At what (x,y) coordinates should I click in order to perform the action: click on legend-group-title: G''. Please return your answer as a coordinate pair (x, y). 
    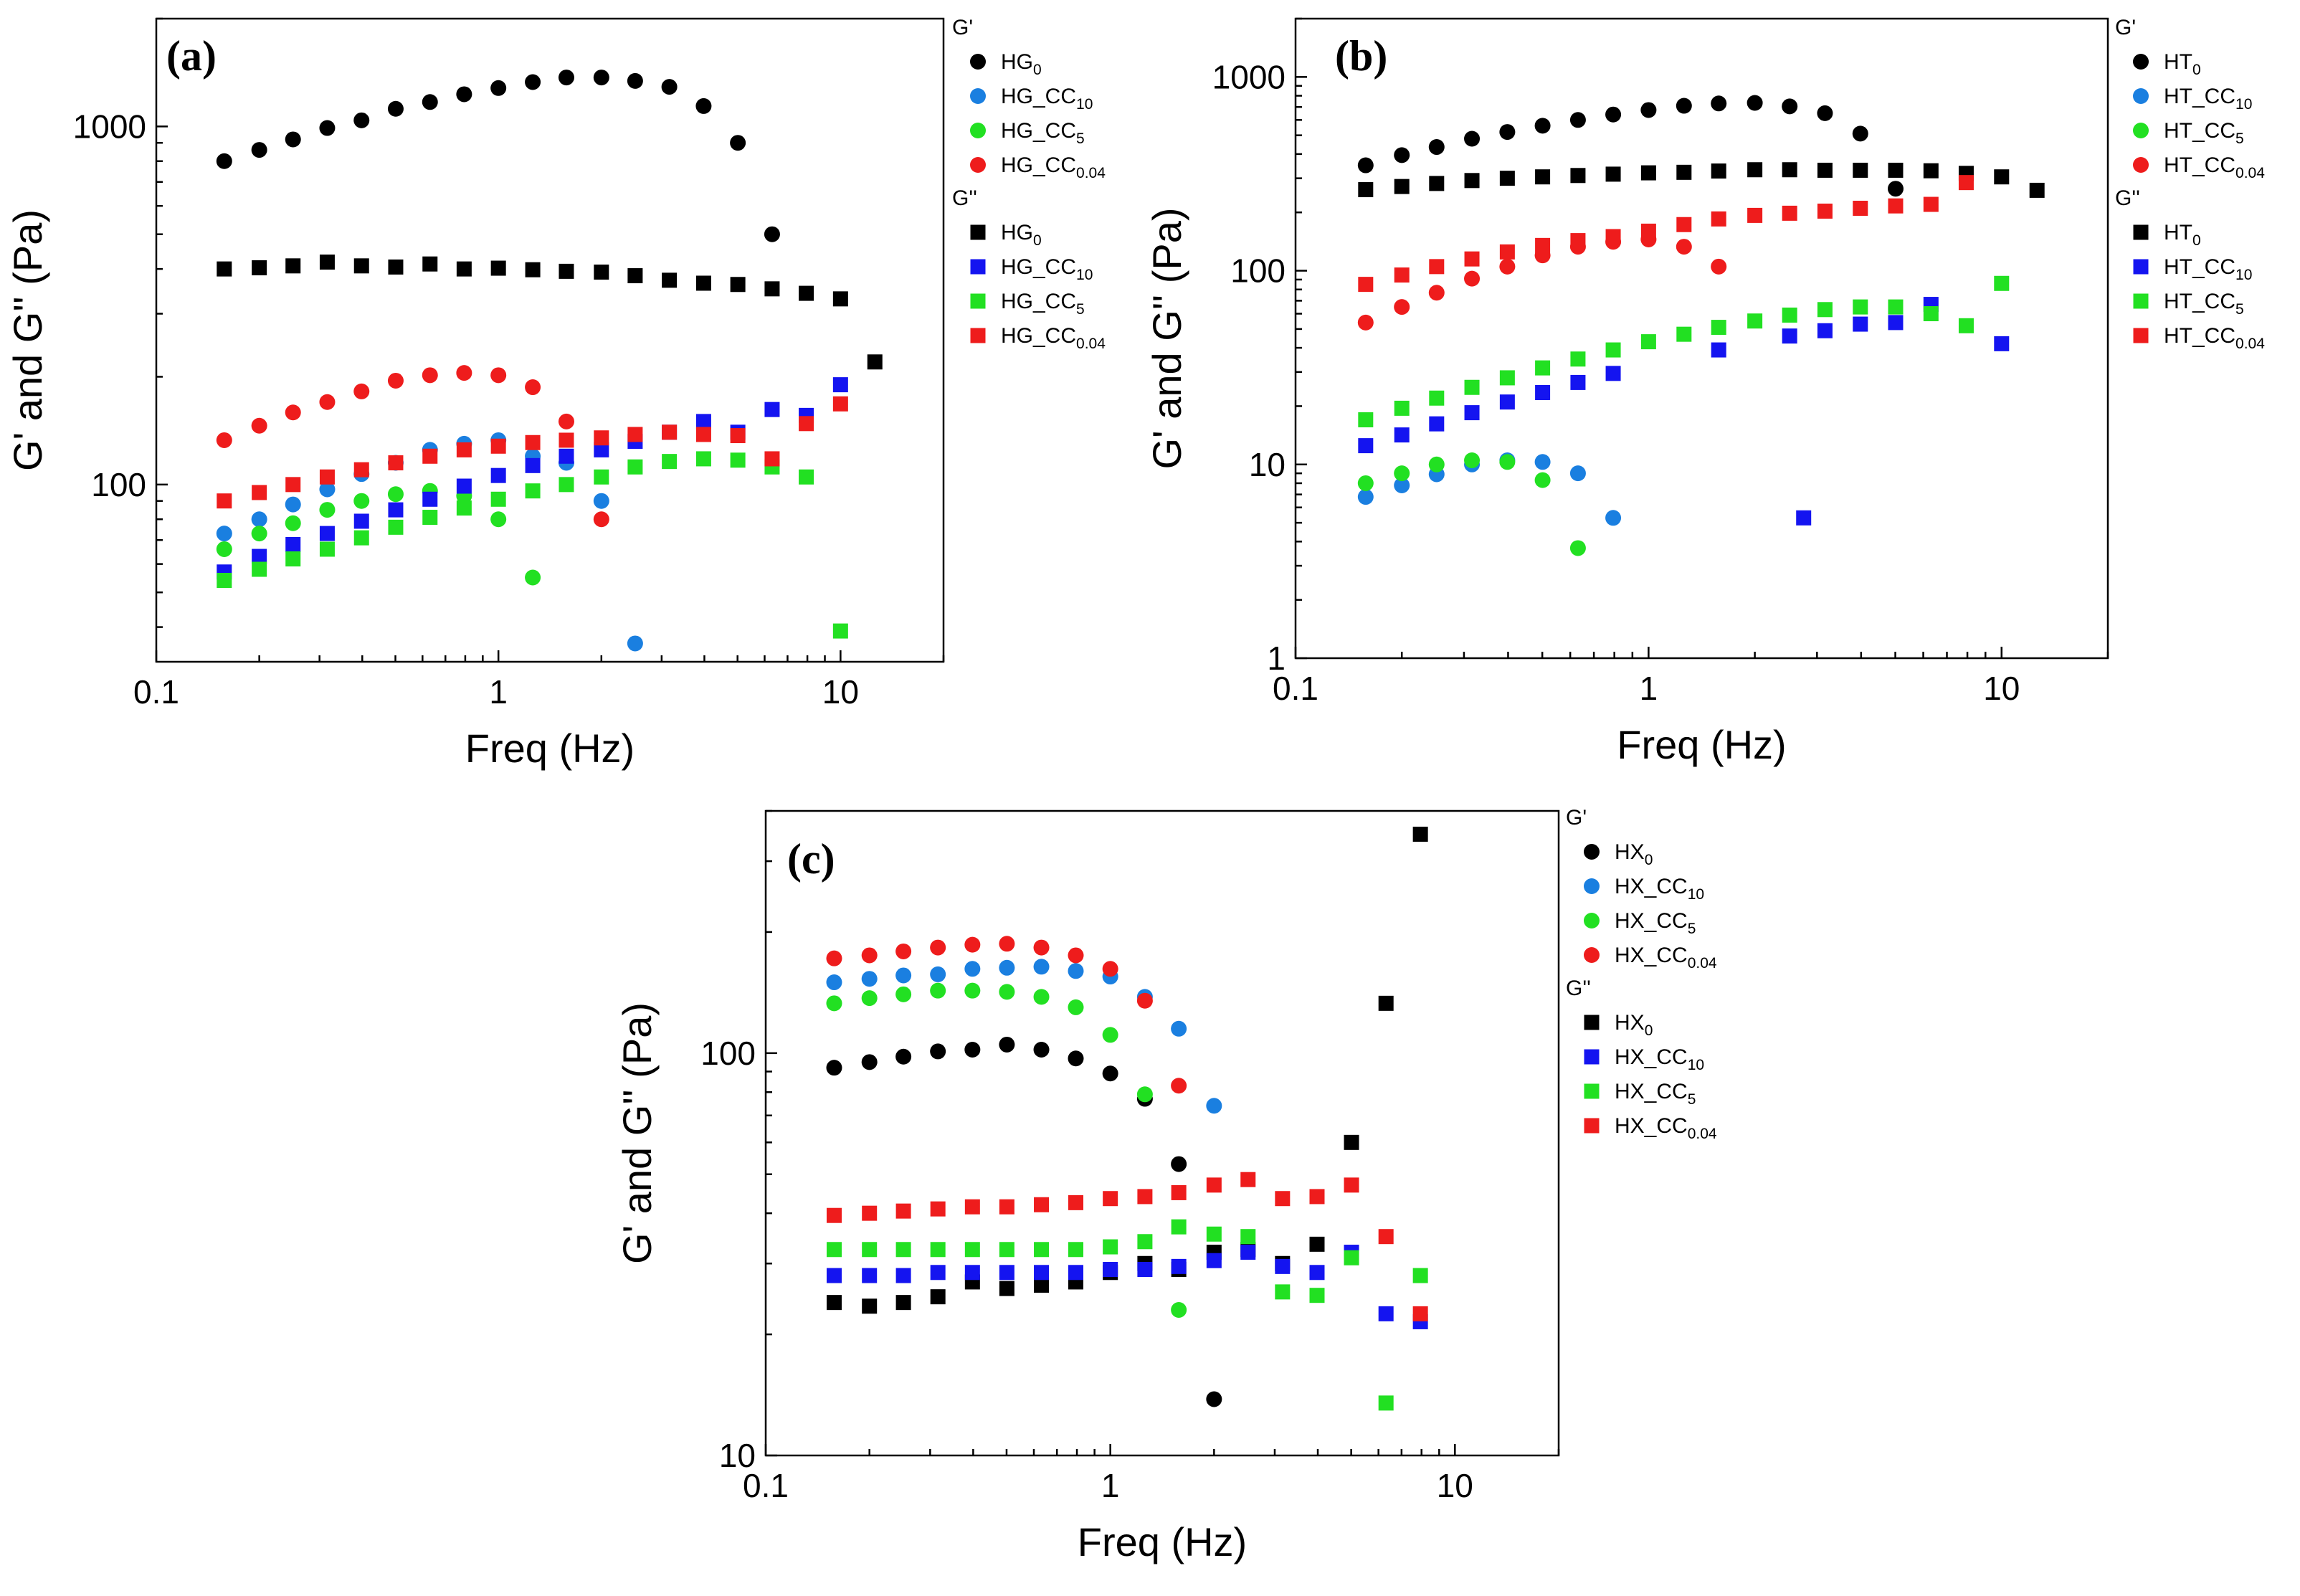
    Looking at the image, I should click on (2127, 198).